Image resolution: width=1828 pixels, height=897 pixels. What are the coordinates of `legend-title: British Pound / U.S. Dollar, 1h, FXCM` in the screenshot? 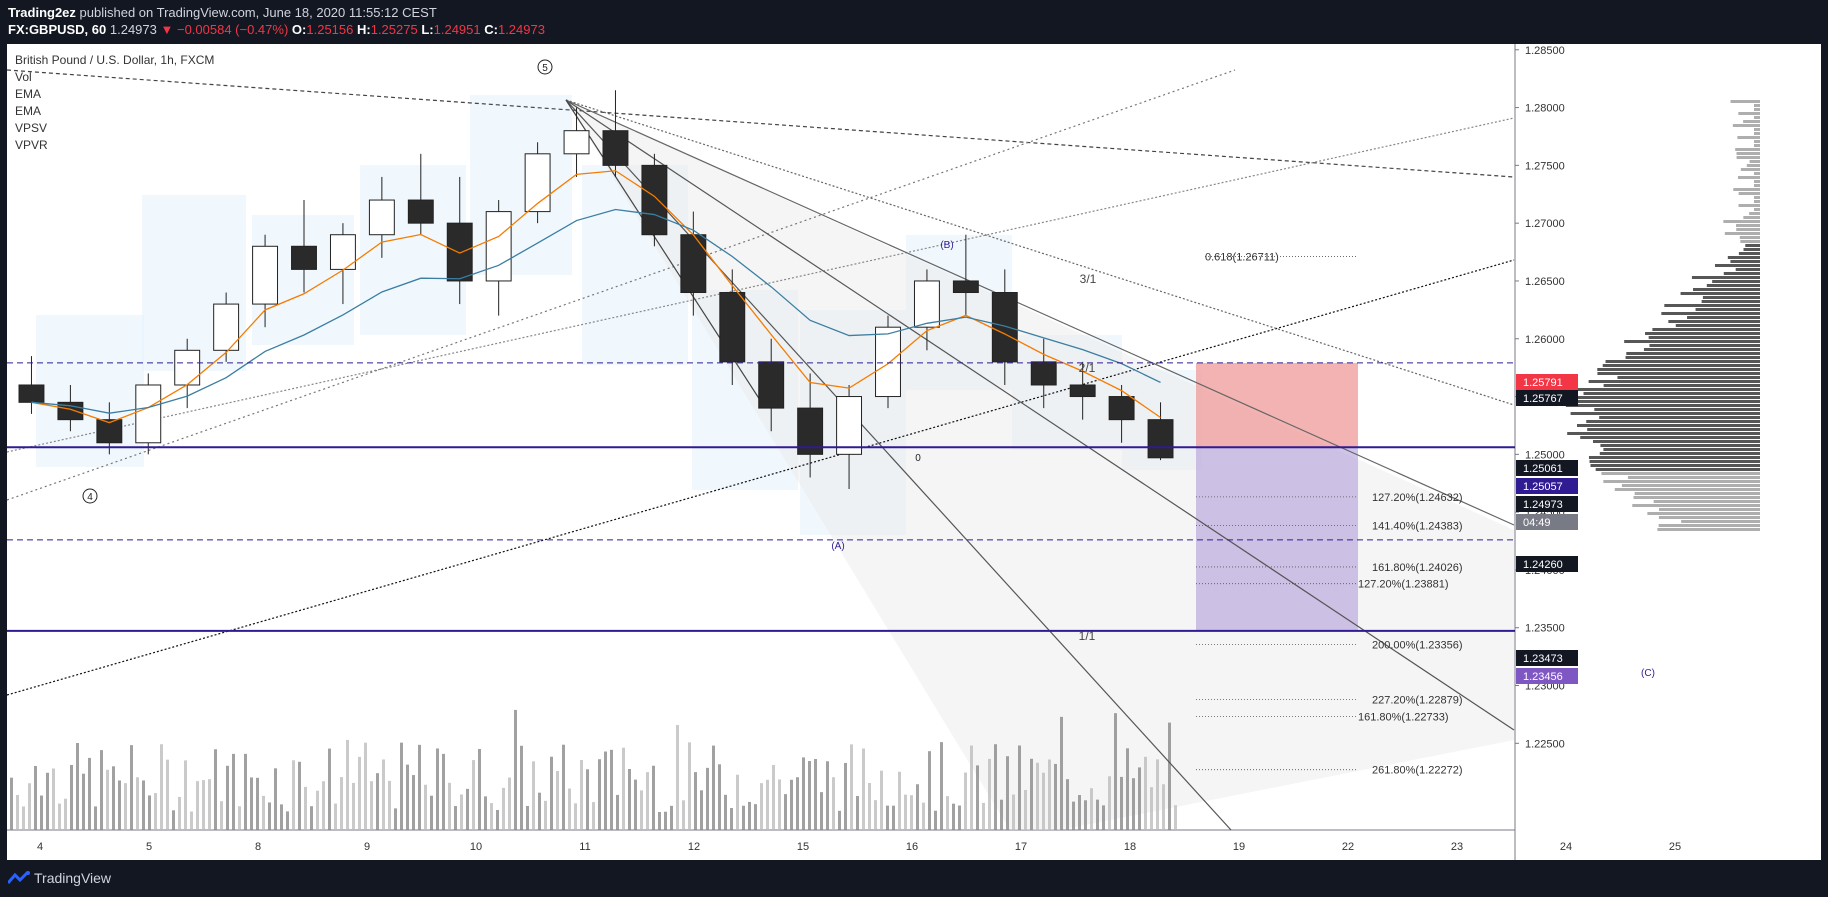 It's located at (115, 60).